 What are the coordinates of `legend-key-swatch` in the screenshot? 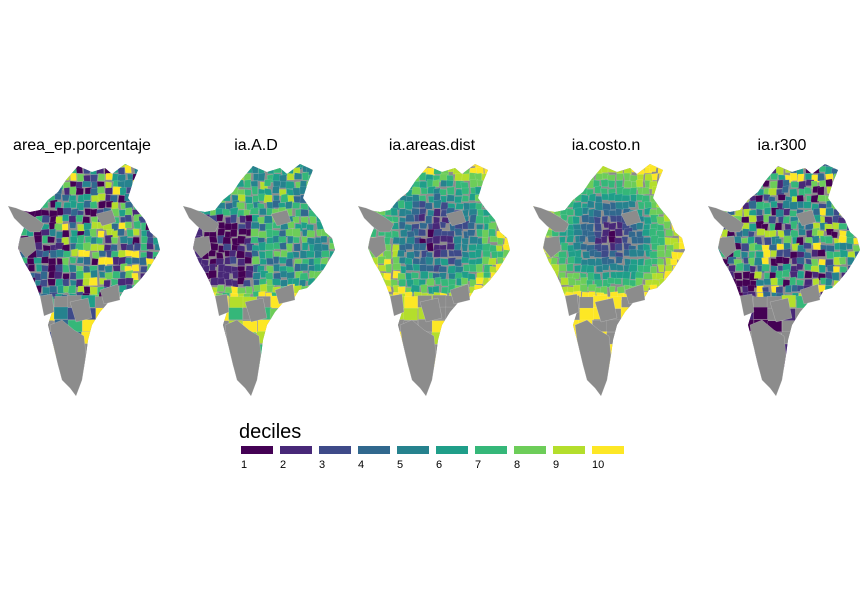 It's located at (374, 450).